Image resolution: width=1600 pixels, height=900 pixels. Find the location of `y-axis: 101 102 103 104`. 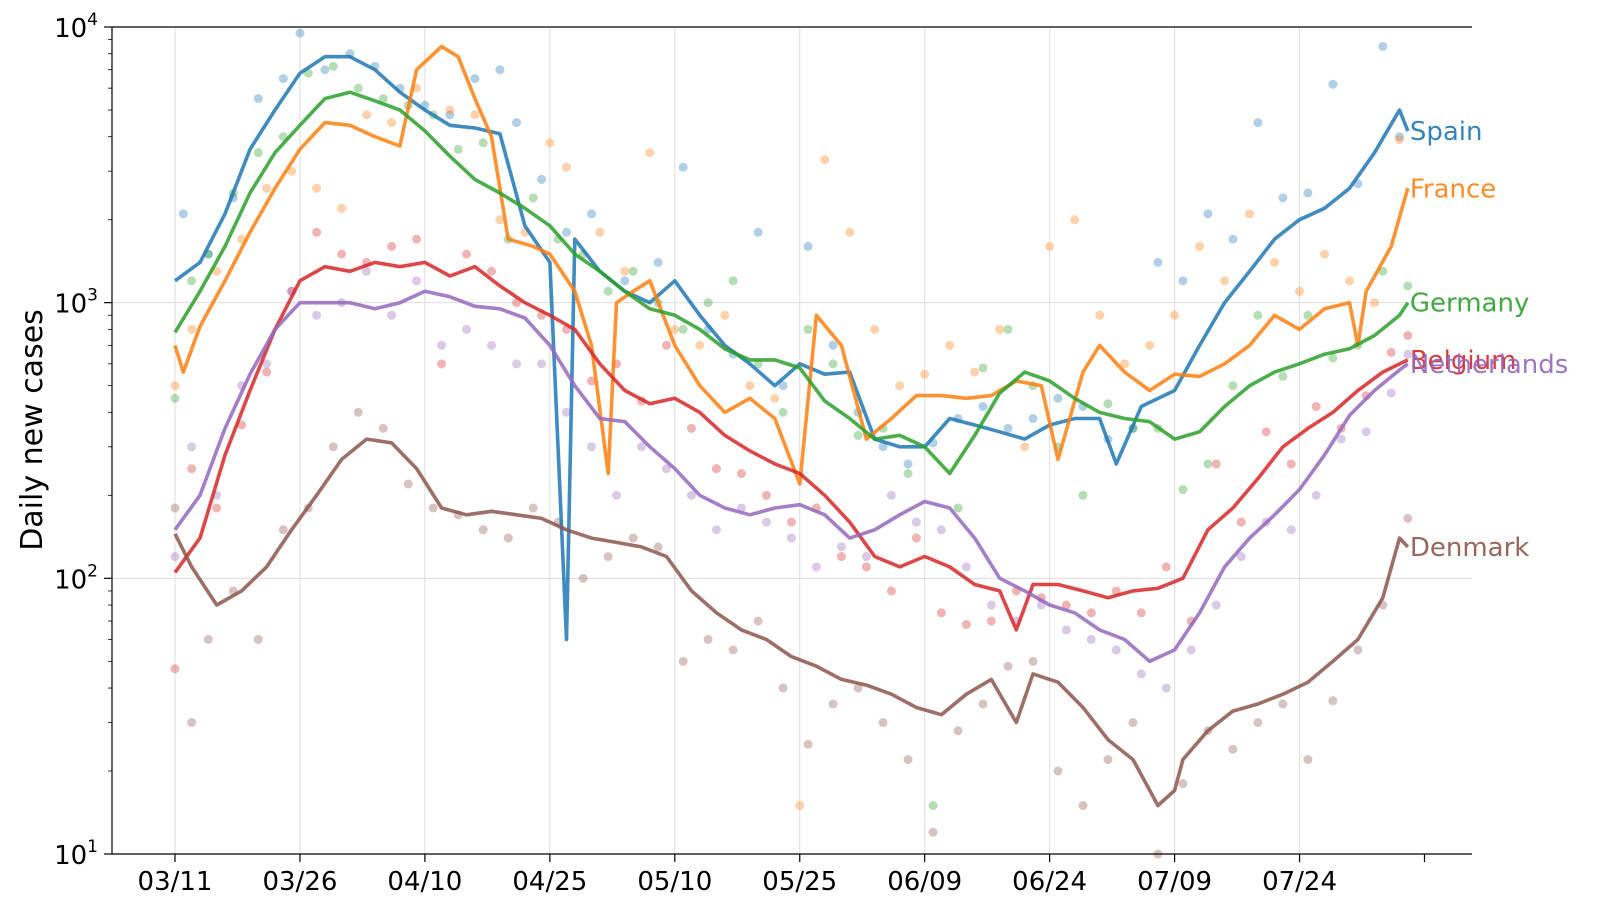

y-axis: 101 102 103 104 is located at coordinates (83, 440).